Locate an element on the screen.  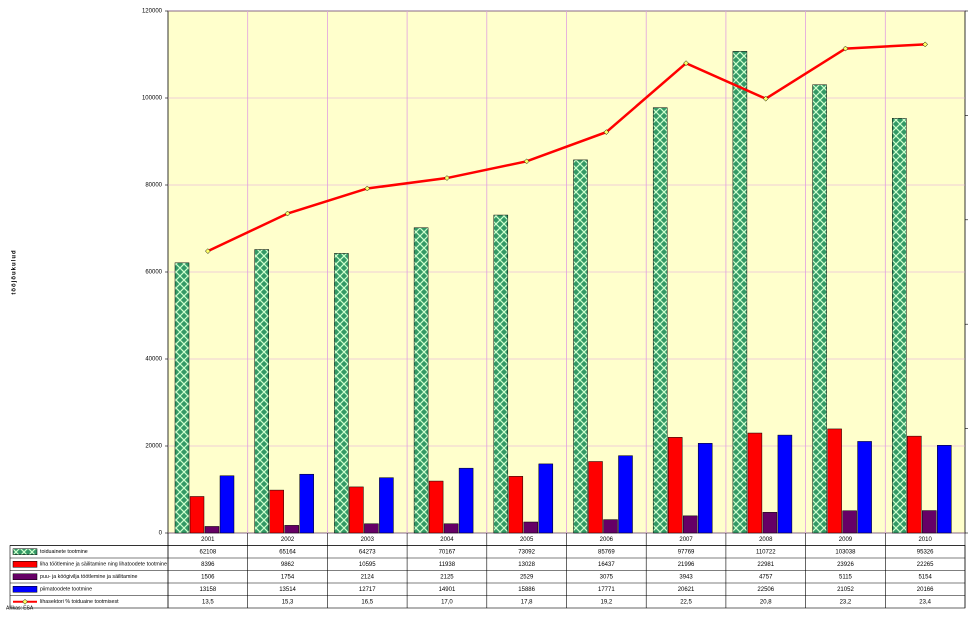
table-value: 85769 is located at coordinates (606, 552).